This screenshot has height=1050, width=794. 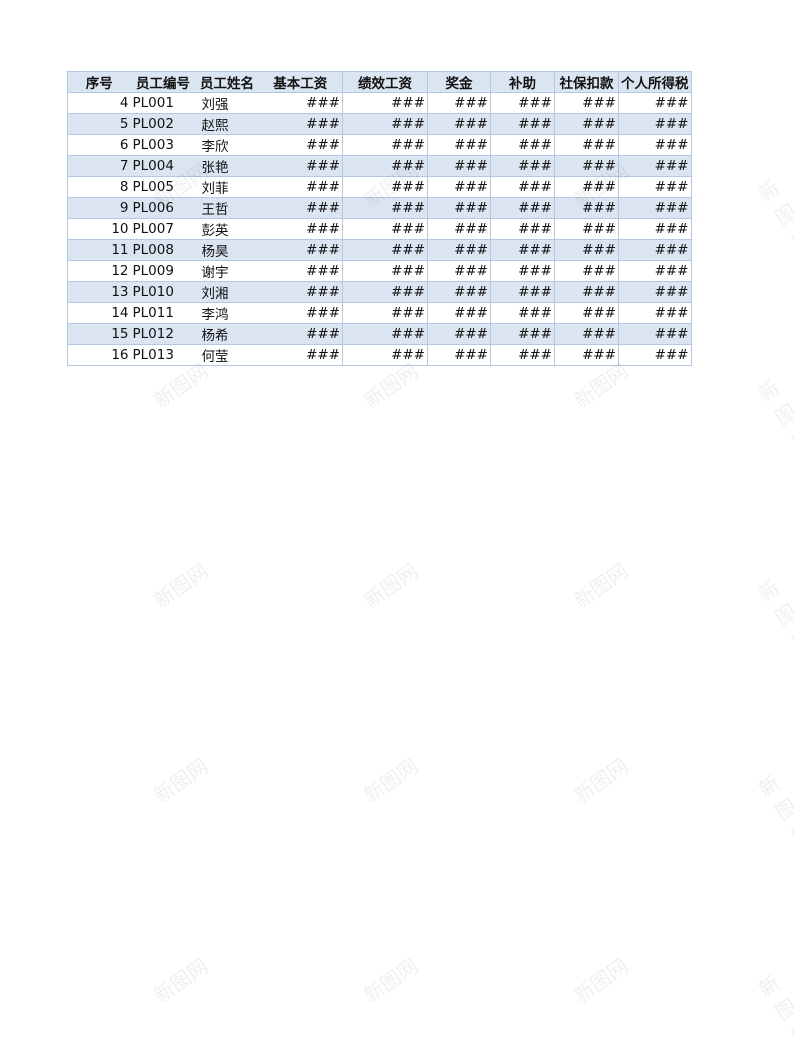 I want to click on cell-emp-id: PL003, so click(x=163, y=145).